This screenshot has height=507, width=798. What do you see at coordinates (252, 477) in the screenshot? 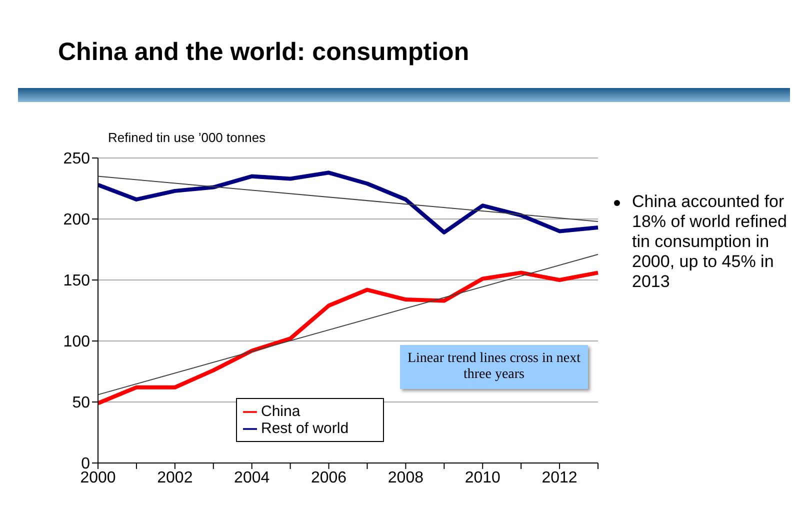
I see `x-tick-label: 2004` at bounding box center [252, 477].